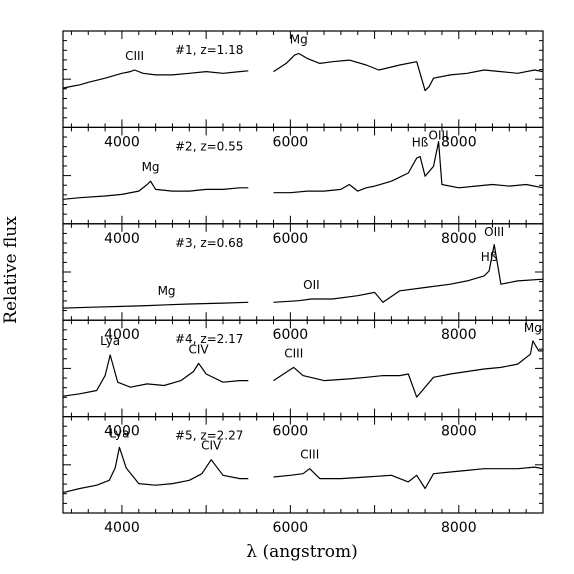 Image resolution: width=574 pixels, height=574 pixels. What do you see at coordinates (209, 339) in the screenshot?
I see `panel-label: #4, z=2.17` at bounding box center [209, 339].